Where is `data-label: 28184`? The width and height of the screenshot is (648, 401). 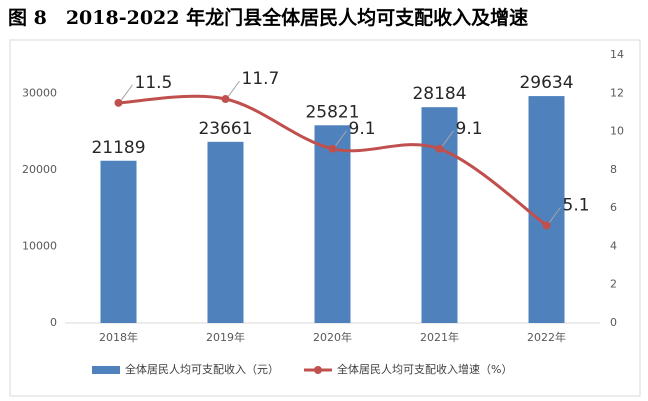
data-label: 28184 is located at coordinates (439, 94).